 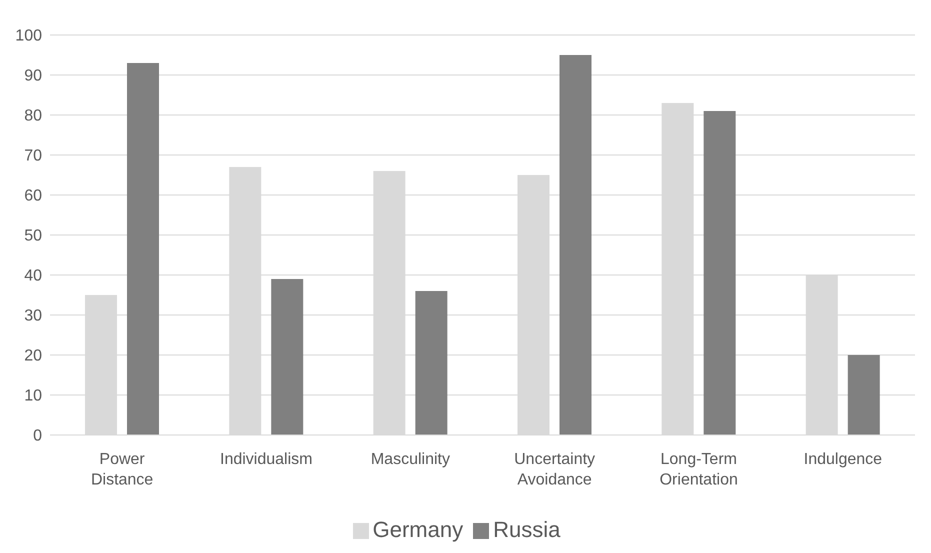 What do you see at coordinates (33, 116) in the screenshot?
I see `y-tick-label: 80` at bounding box center [33, 116].